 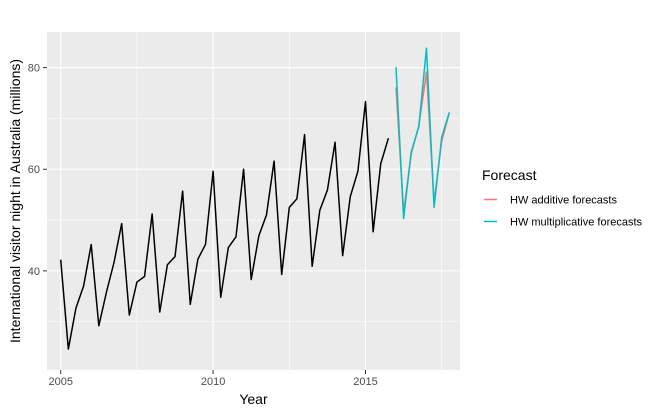 What do you see at coordinates (365, 382) in the screenshot?
I see `x-tick-label: 2015` at bounding box center [365, 382].